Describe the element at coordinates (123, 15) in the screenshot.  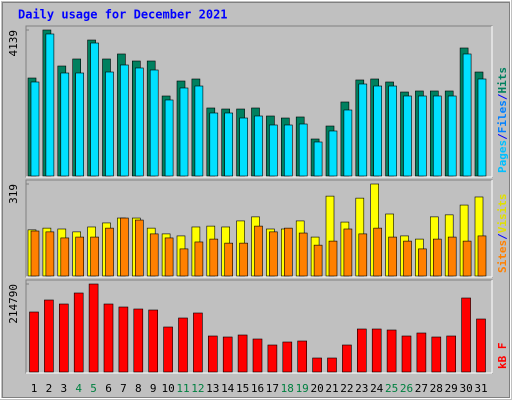
I see `chart-title: Daily usage for December 2021` at that location.